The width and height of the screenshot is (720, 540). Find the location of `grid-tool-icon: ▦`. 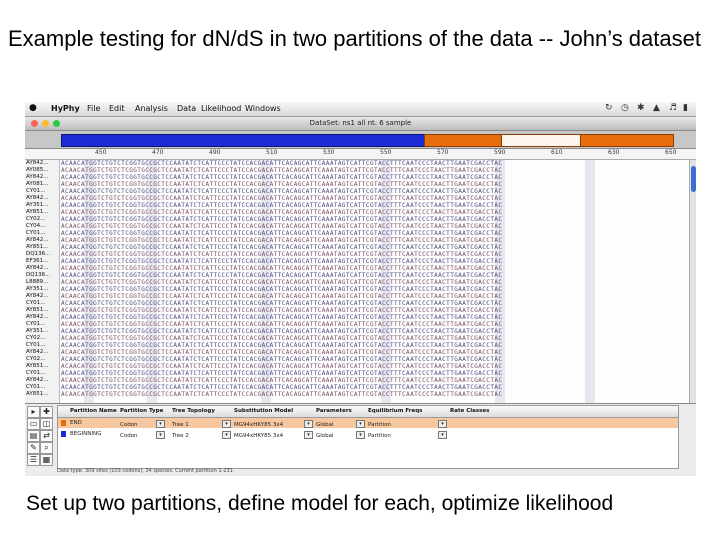

grid-tool-icon: ▦ is located at coordinates (46, 460).